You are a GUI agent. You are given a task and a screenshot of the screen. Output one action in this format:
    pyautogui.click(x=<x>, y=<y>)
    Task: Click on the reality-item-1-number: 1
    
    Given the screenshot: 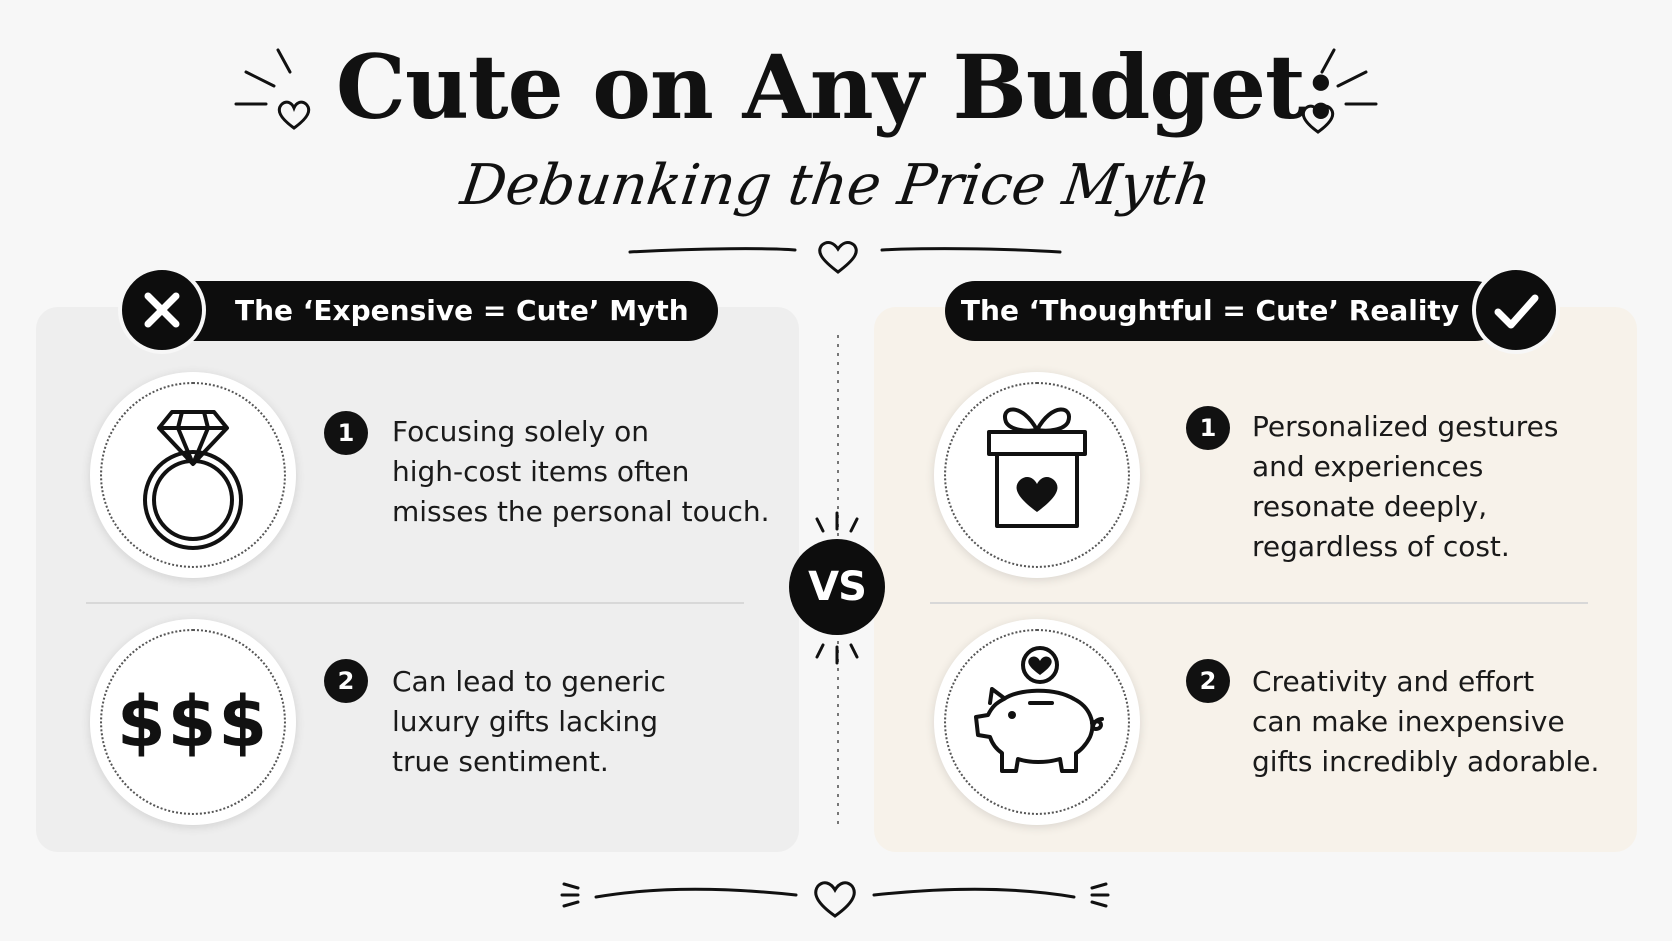 What is the action you would take?
    pyautogui.click(x=1208, y=428)
    